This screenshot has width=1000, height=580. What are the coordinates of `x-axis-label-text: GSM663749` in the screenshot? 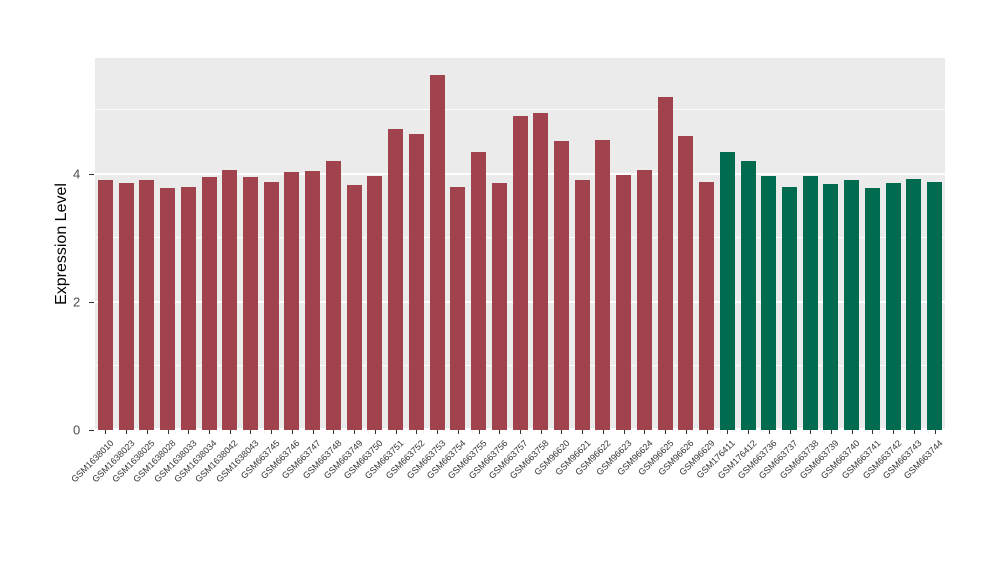 It's located at (343, 459).